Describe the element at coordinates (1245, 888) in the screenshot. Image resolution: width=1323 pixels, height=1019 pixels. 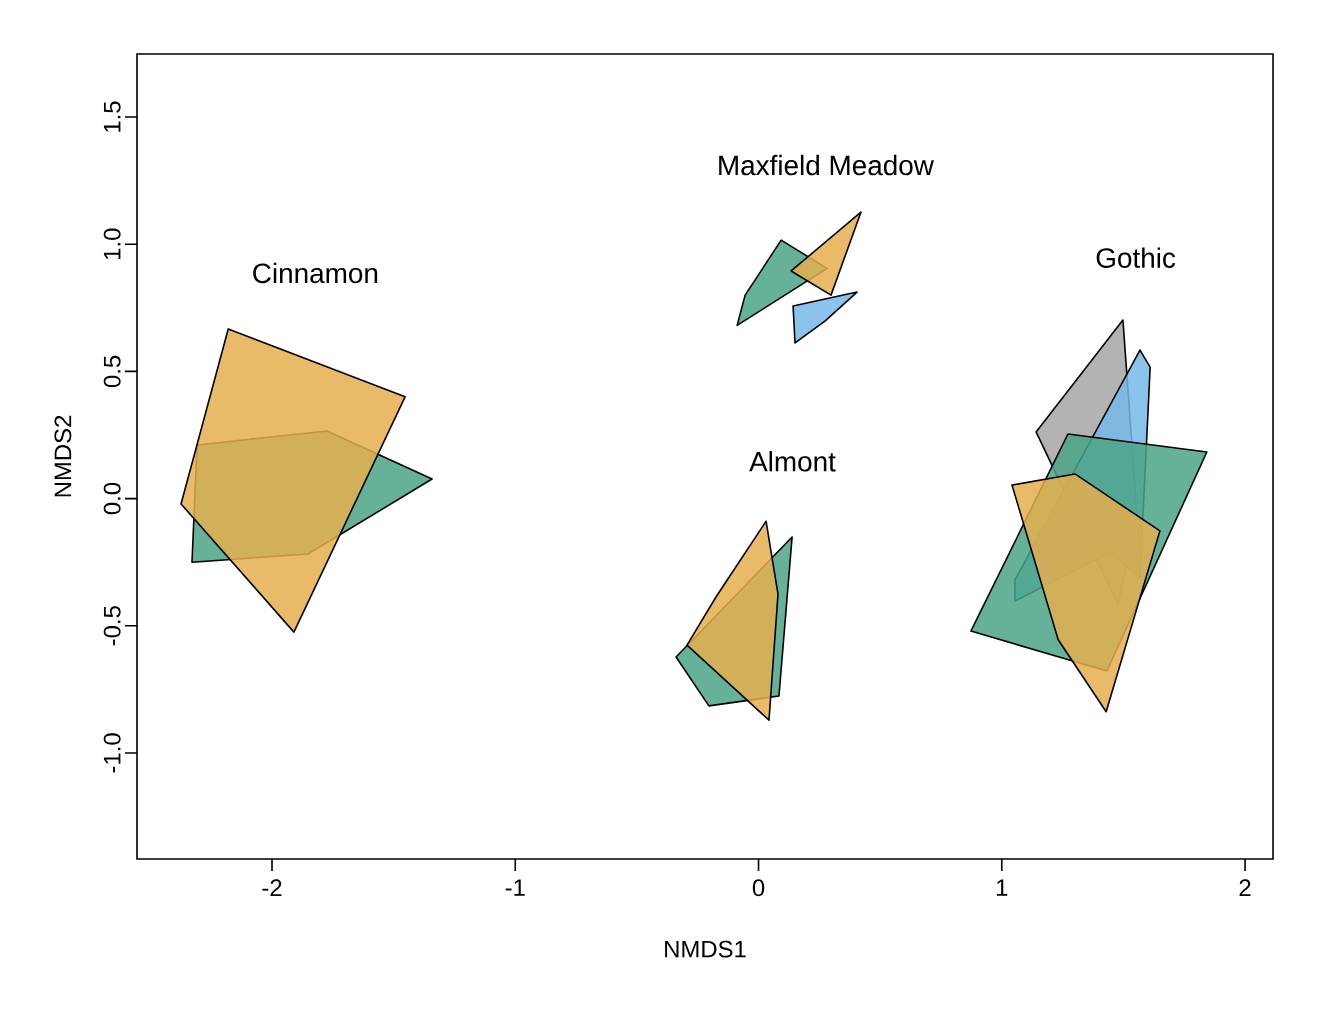
I see `x-tick-label: 2` at that location.